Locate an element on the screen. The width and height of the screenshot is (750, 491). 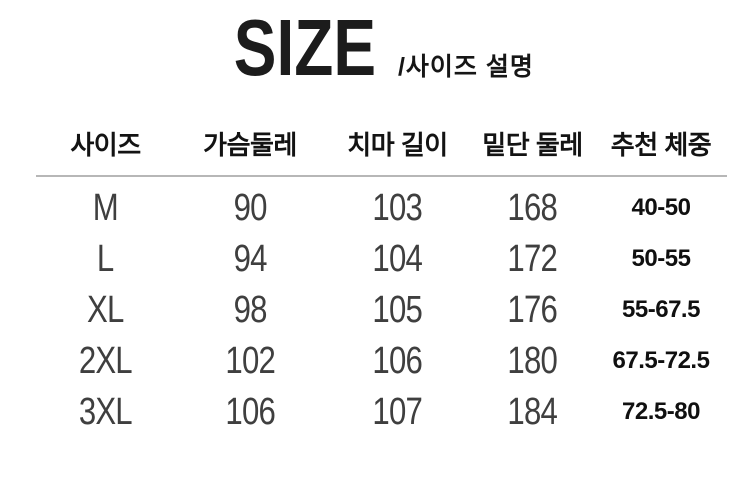
cell-length: 104 is located at coordinates (397, 258).